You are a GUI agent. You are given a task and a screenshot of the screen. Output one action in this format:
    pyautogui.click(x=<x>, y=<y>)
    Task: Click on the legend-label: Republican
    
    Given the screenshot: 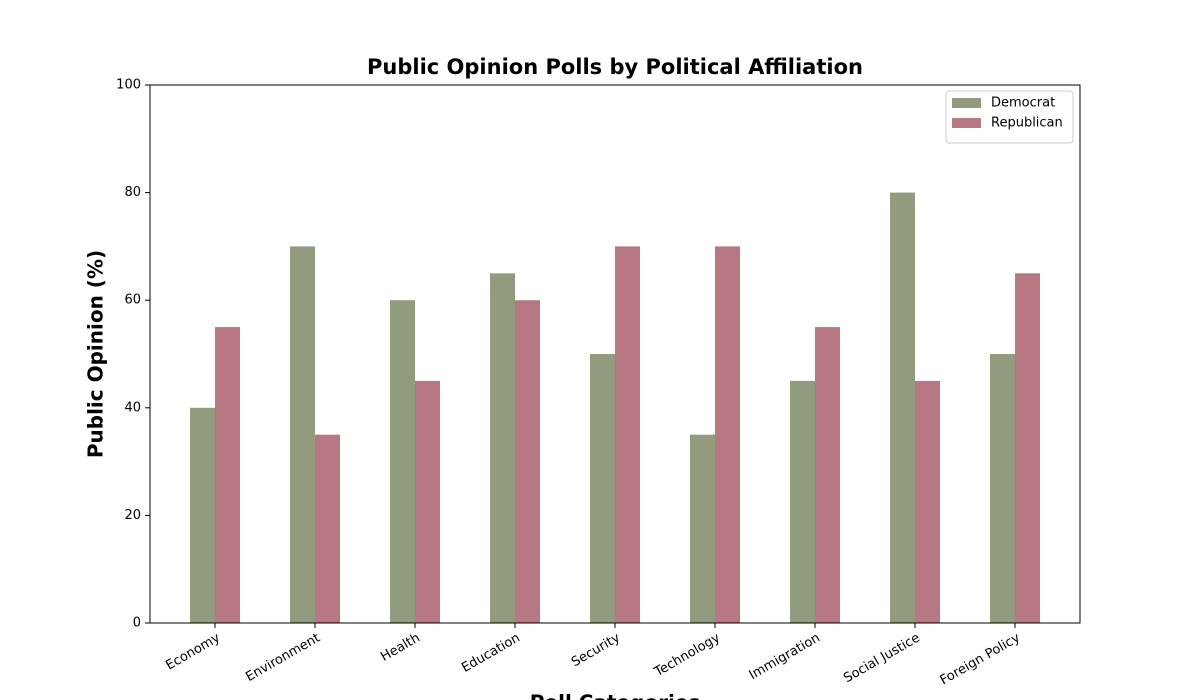 What is the action you would take?
    pyautogui.click(x=1027, y=123)
    